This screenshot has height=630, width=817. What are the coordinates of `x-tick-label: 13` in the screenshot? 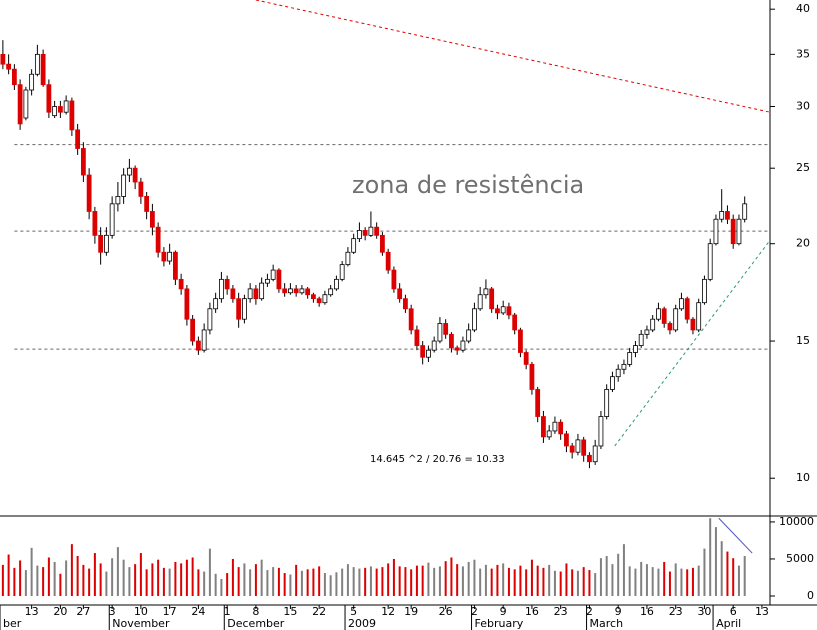 It's located at (32, 611).